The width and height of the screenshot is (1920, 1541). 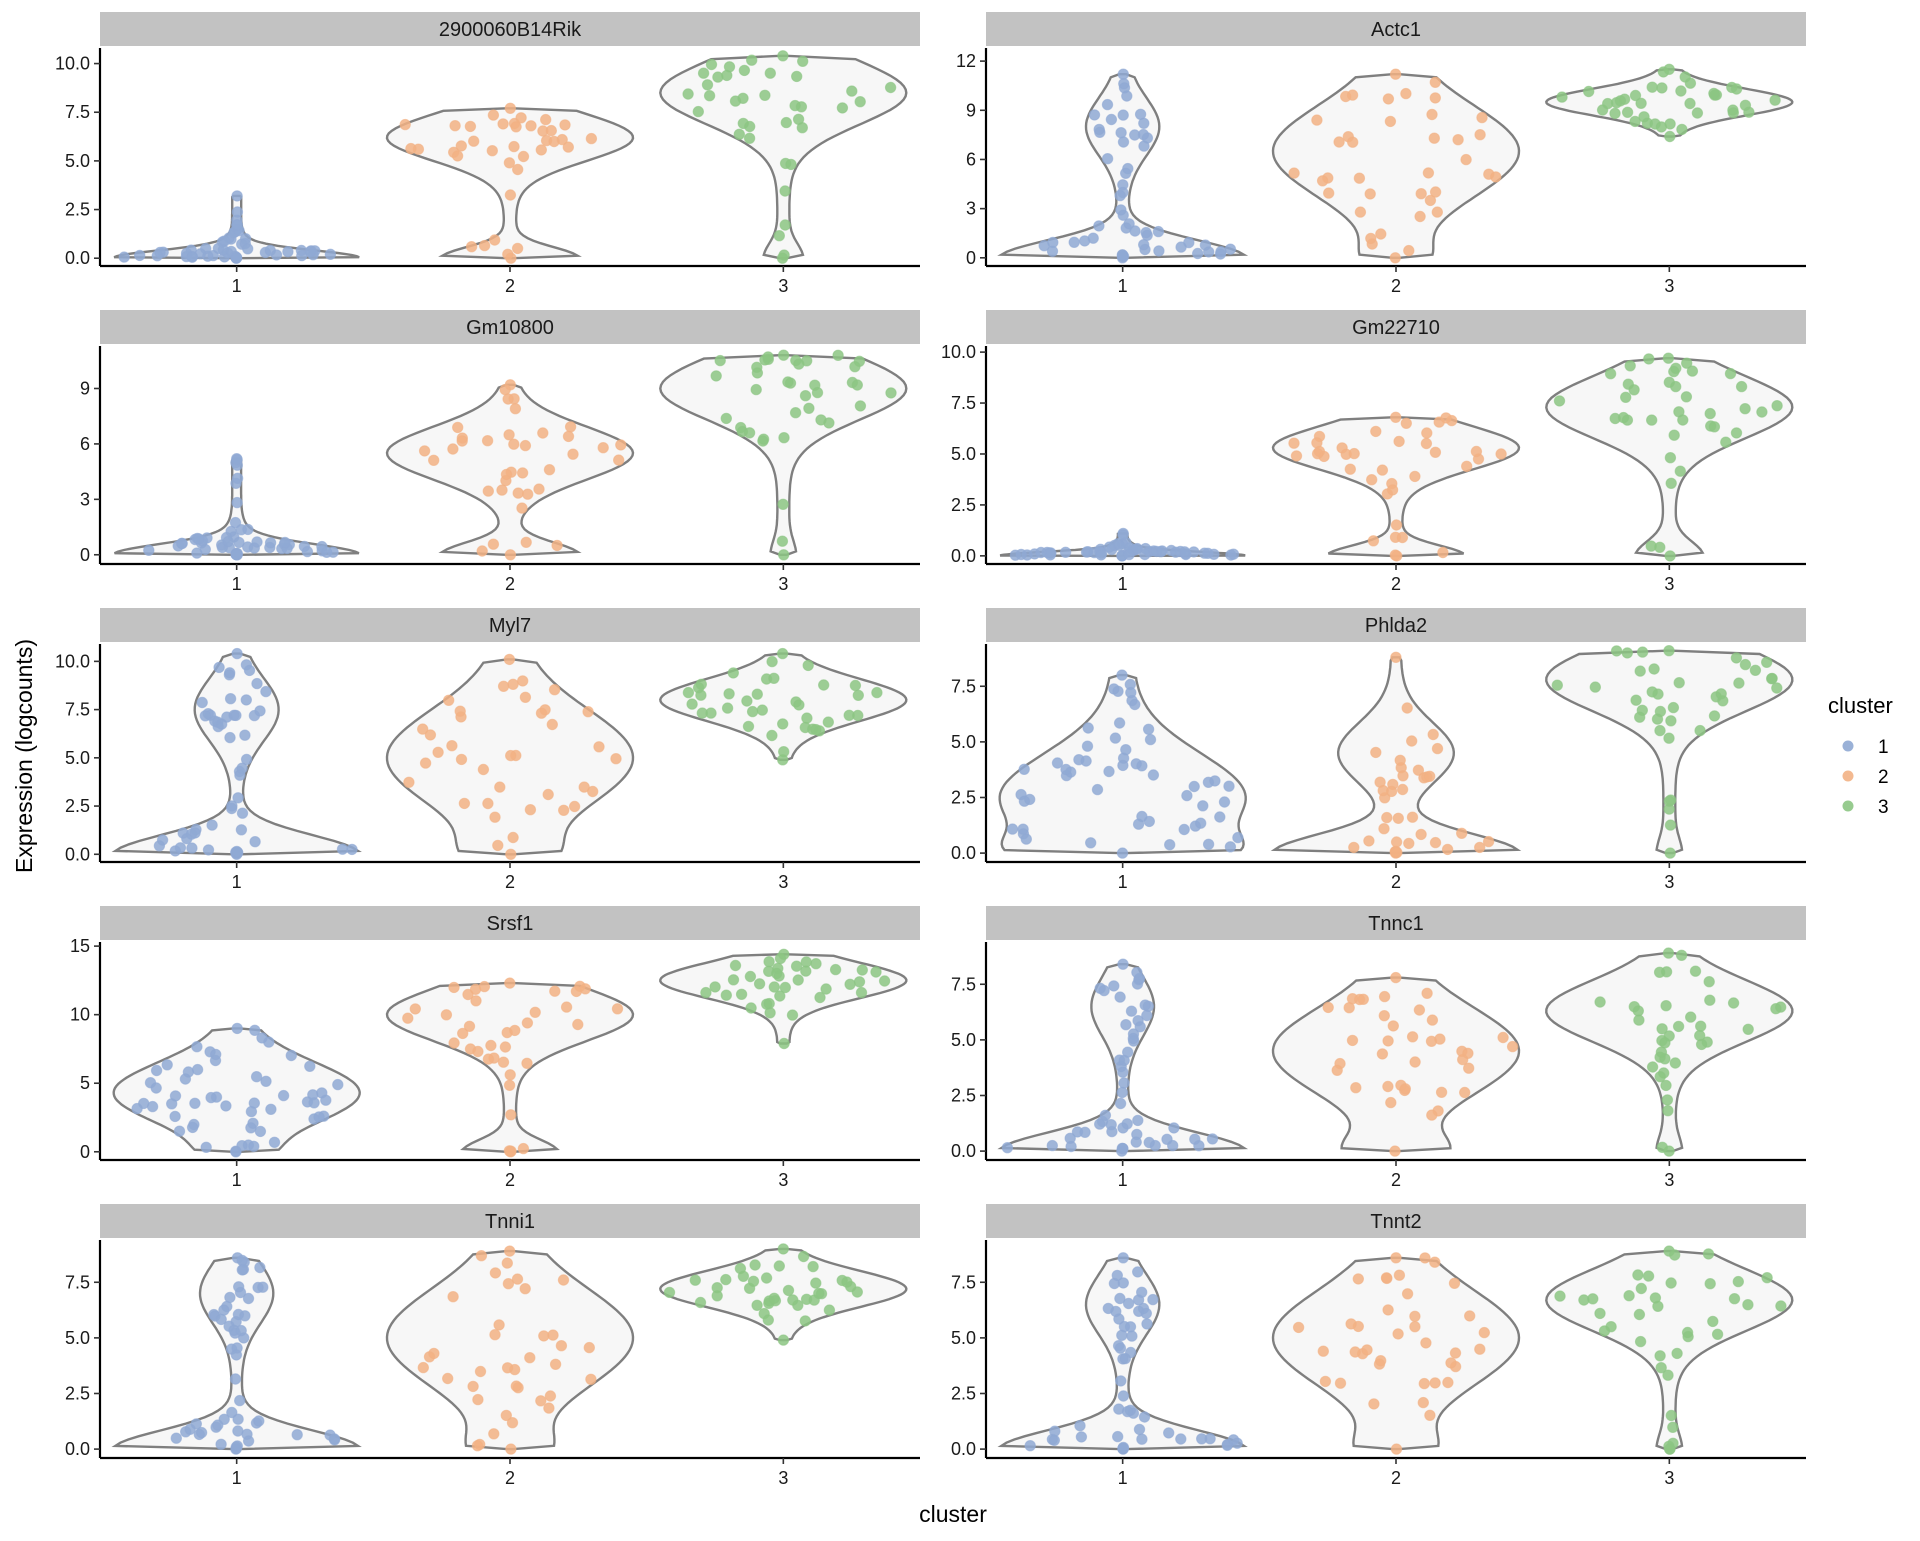 I want to click on y-tick-label: 2.5, so click(x=77, y=210).